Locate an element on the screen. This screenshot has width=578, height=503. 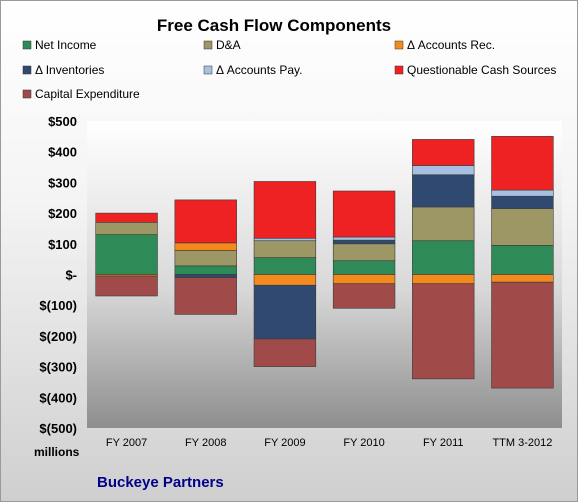
y-tick-label: $(400) is located at coordinates (58, 397).